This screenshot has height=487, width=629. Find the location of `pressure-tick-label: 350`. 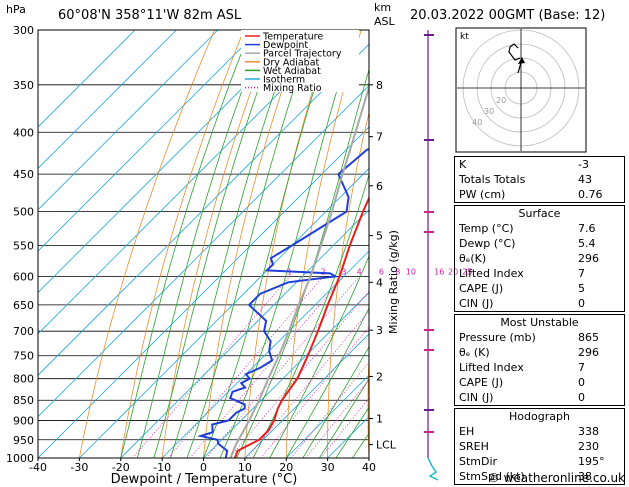

pressure-tick-label: 350 is located at coordinates (23, 85).